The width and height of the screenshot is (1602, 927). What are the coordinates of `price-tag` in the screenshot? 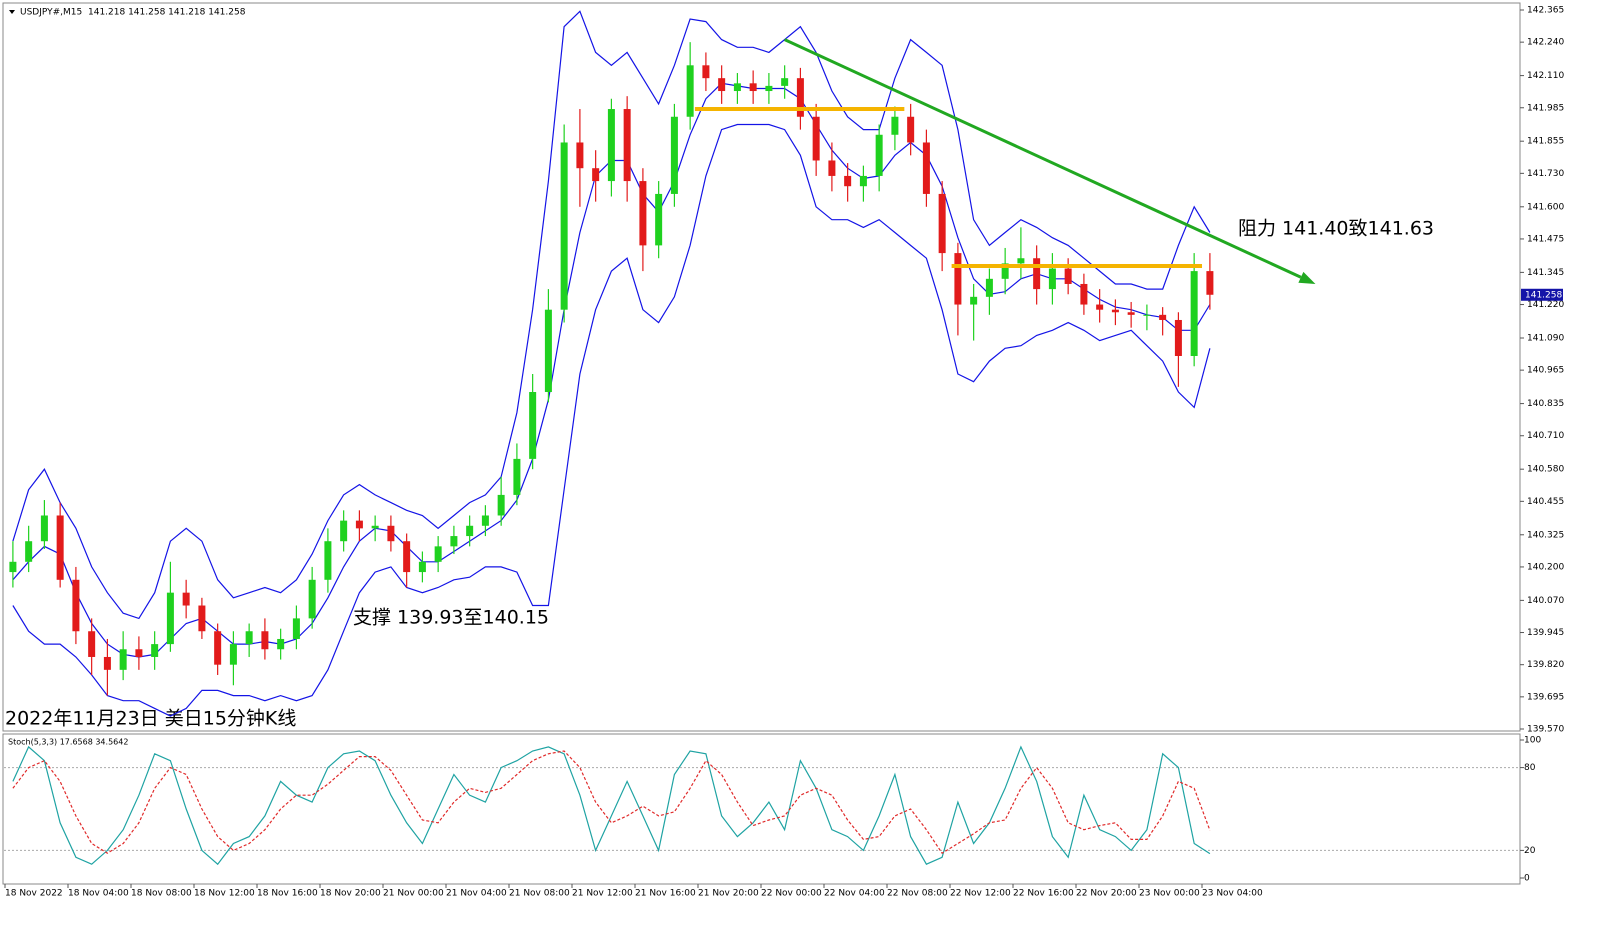 It's located at (1542, 294).